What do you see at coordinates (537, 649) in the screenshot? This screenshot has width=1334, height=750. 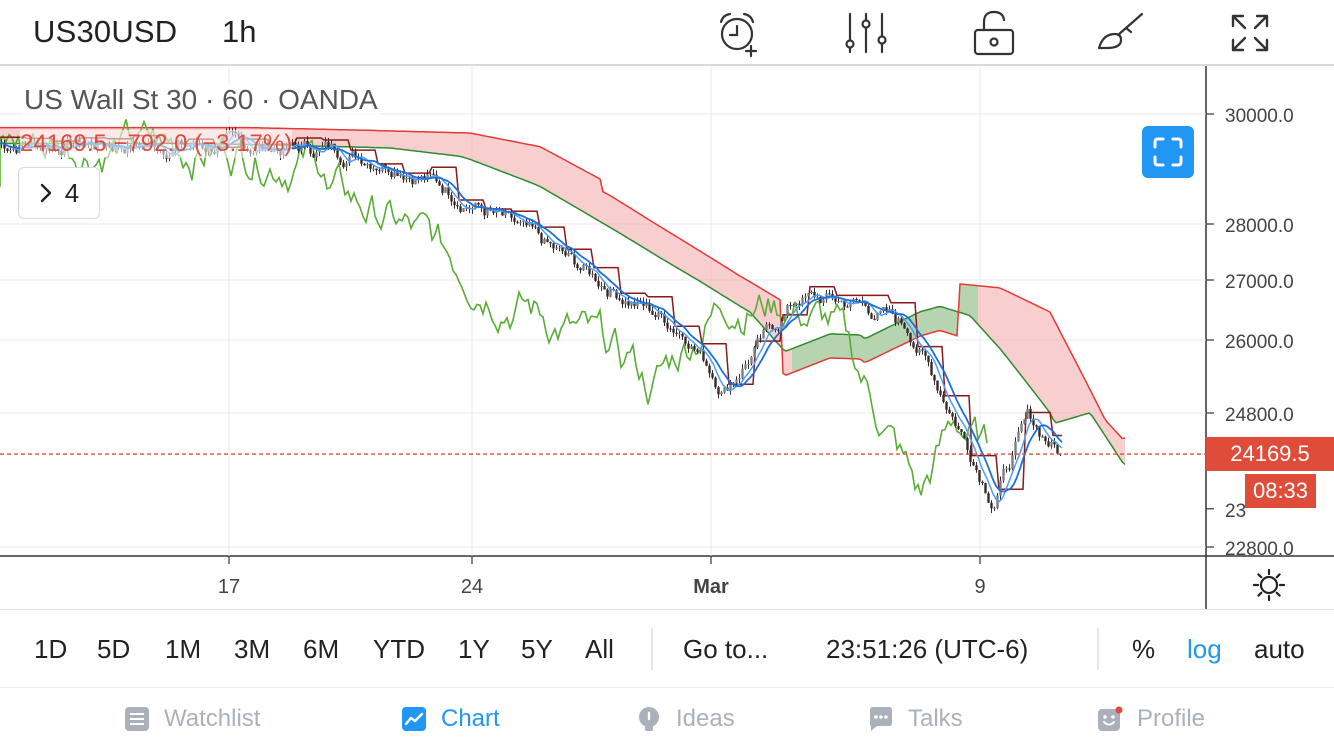 I see `range-5y: 5Y` at bounding box center [537, 649].